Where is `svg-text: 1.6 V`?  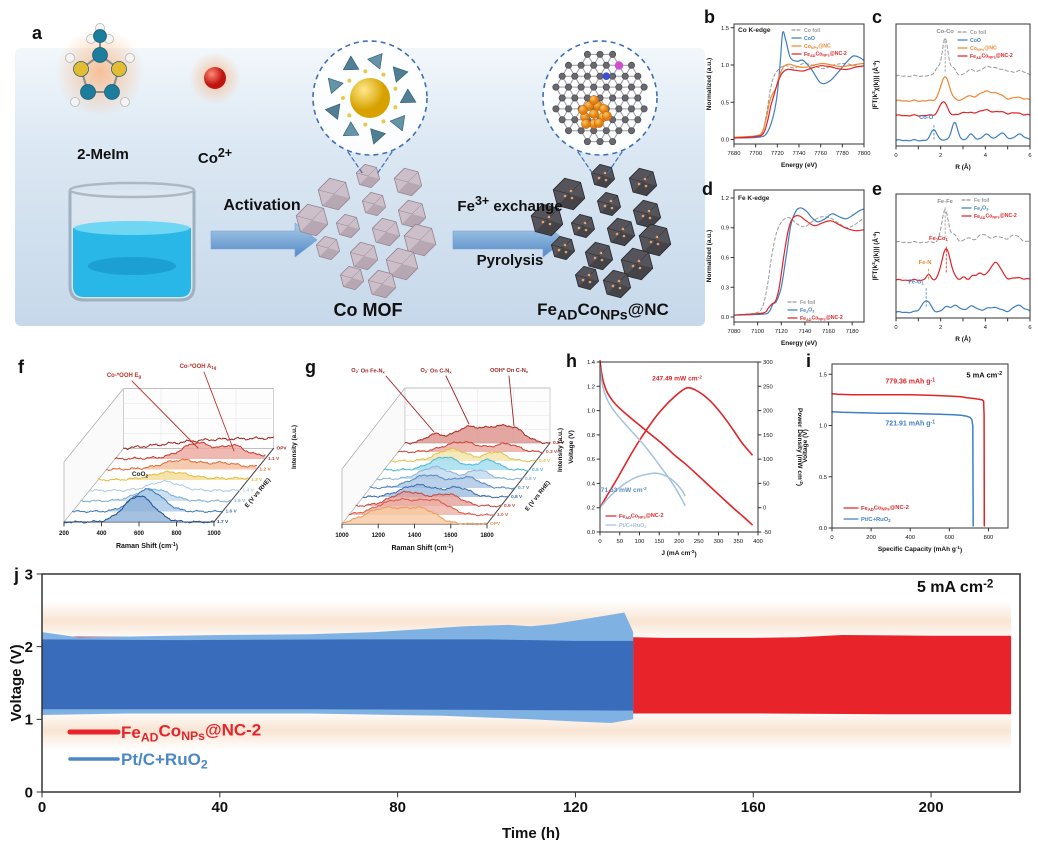 svg-text: 1.6 V is located at coordinates (232, 512).